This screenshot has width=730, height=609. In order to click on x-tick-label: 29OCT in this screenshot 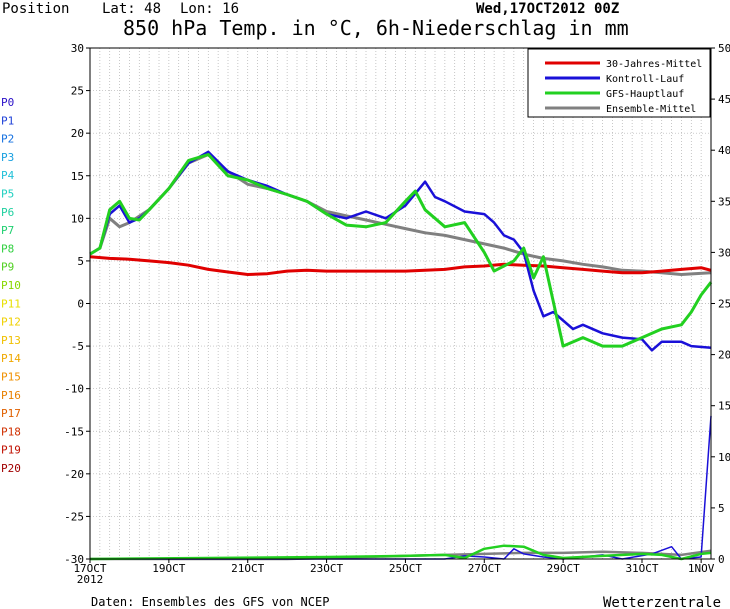, I will do `click(563, 568)`.